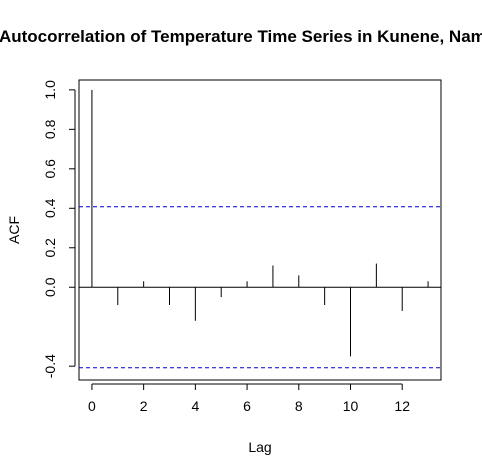  Describe the element at coordinates (50, 248) in the screenshot. I see `y-tick-label: 0.2` at that location.